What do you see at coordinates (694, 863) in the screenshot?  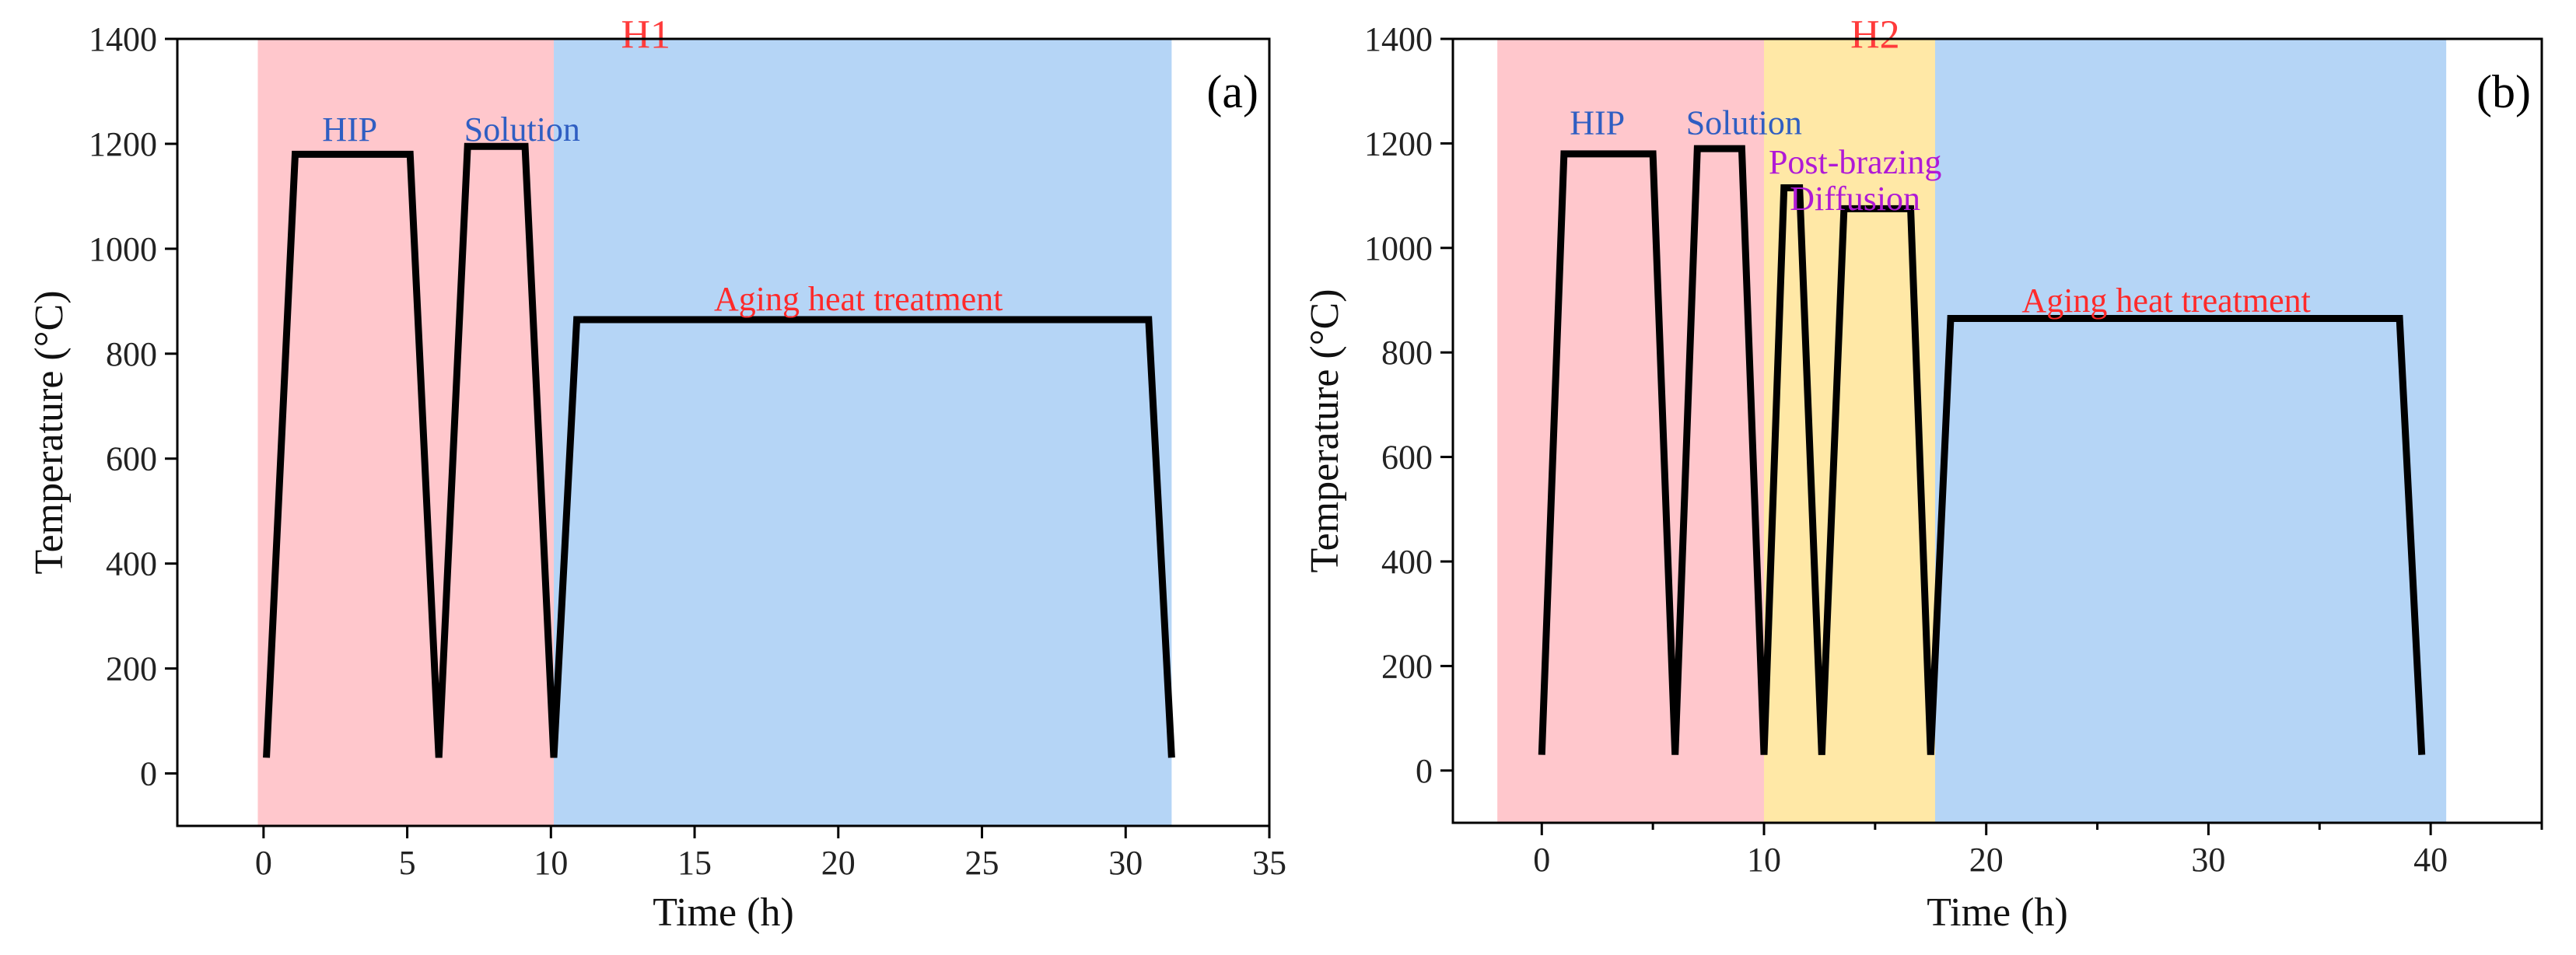 I see `x-tick-label: 15` at bounding box center [694, 863].